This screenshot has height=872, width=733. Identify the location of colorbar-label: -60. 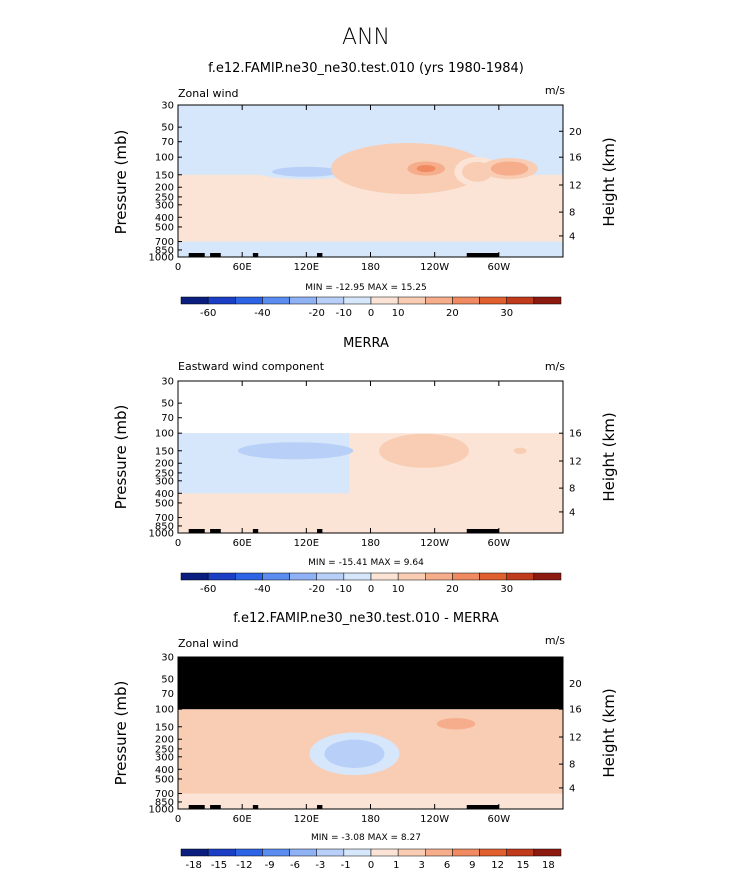
(208, 313).